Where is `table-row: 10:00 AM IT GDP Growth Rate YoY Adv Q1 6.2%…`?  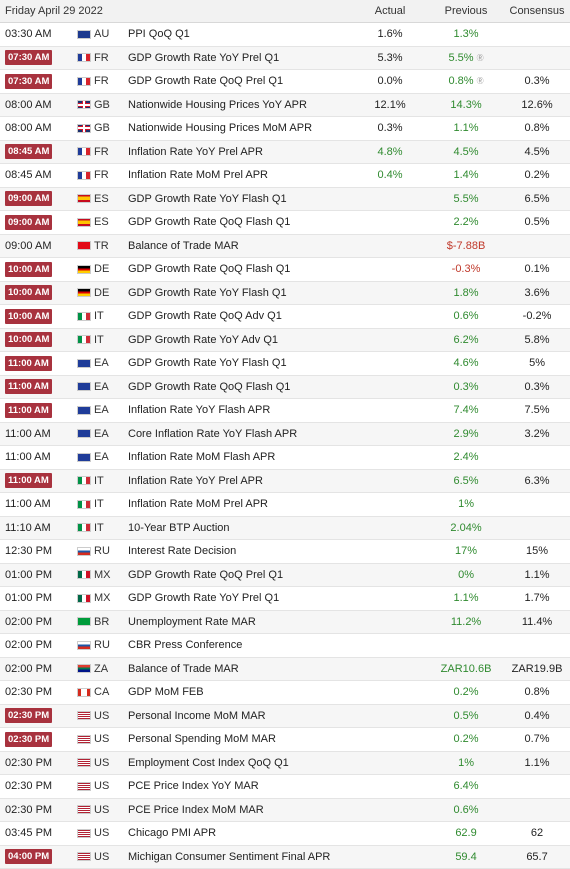
table-row: 10:00 AM IT GDP Growth Rate YoY Adv Q1 6.2%… is located at coordinates (285, 340).